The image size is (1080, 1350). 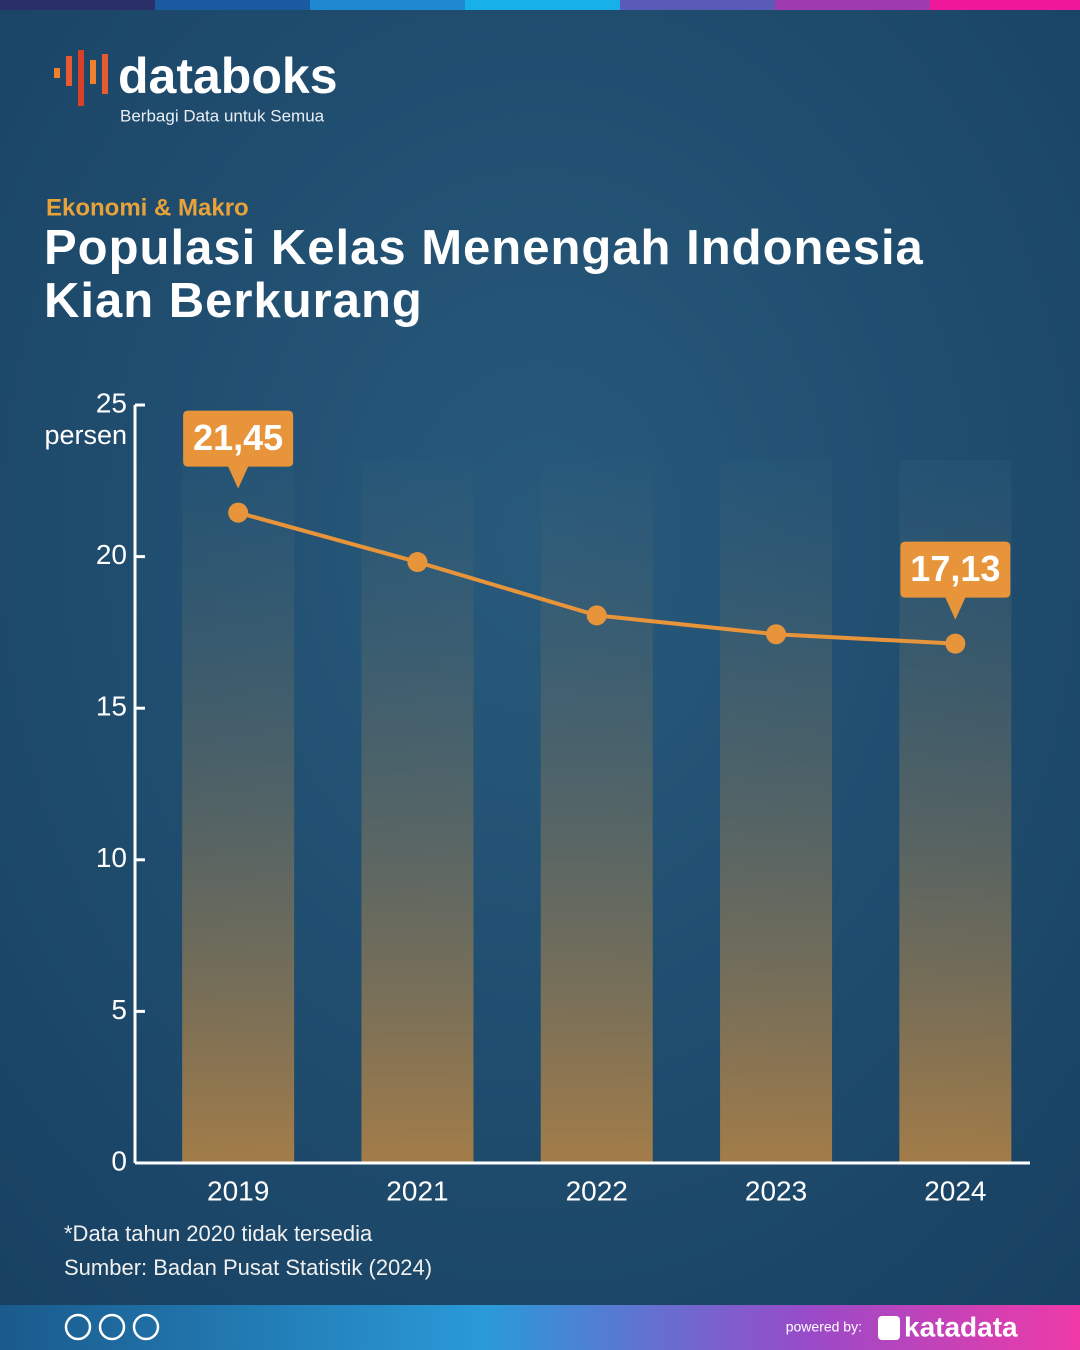 I want to click on y-tick-label: 5, so click(x=119, y=1009).